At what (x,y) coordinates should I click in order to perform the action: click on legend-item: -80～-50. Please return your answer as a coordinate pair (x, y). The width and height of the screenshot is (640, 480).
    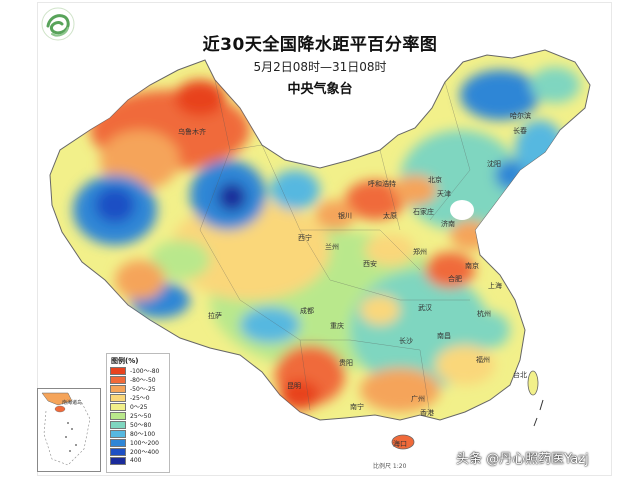
    Looking at the image, I should click on (133, 379).